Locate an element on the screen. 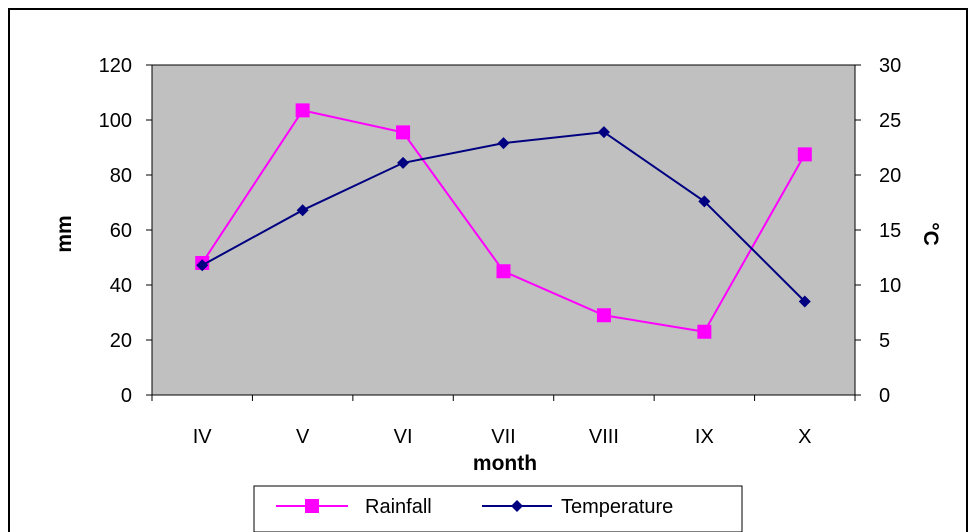 This screenshot has width=971, height=532. y2-tick-label: 0 is located at coordinates (884, 396).